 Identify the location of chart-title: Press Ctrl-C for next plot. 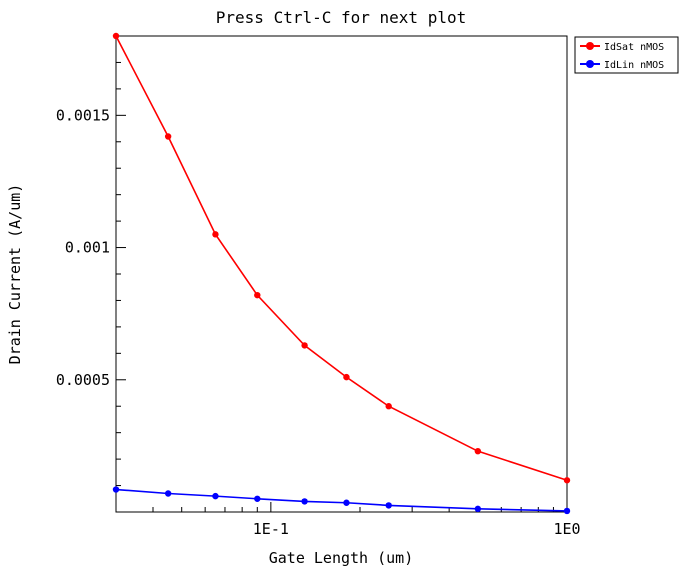
(341, 17).